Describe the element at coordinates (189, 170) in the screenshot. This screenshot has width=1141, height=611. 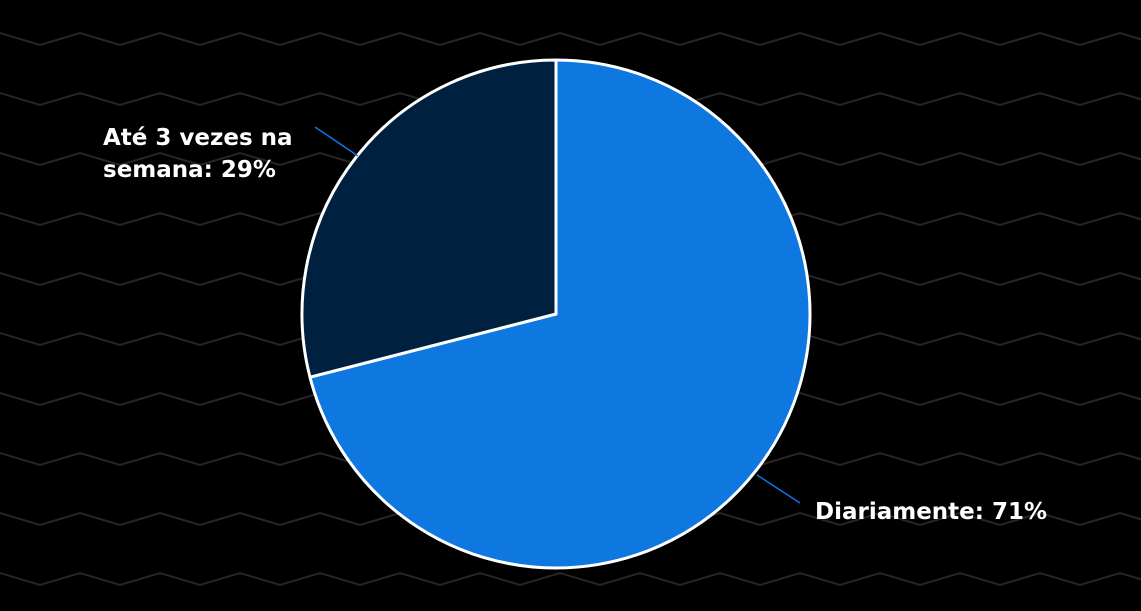
I see `slice-label-ate-3-vezes-line2: semana: 29%` at that location.